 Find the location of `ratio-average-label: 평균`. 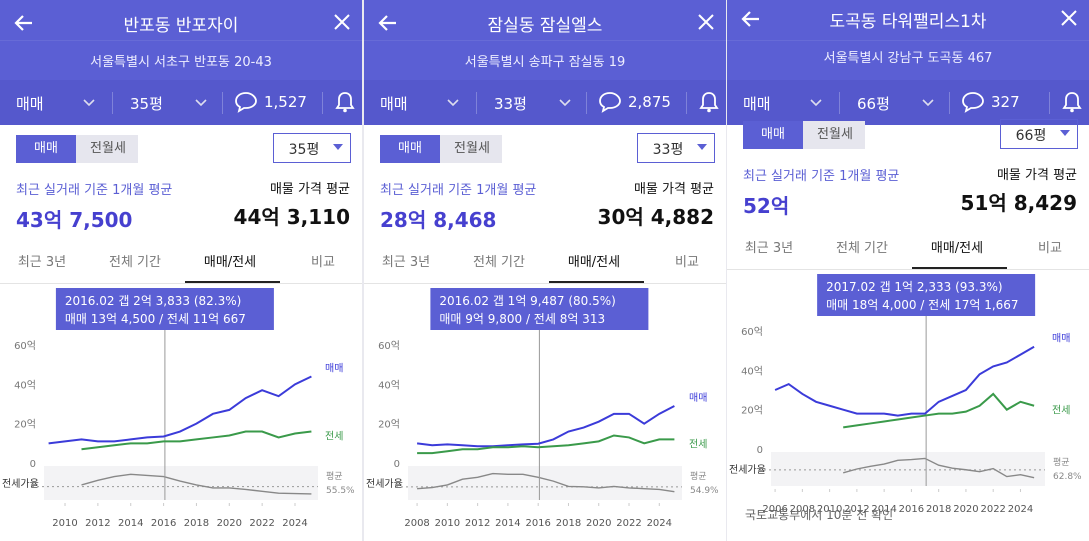

ratio-average-label: 평균 is located at coordinates (334, 476).